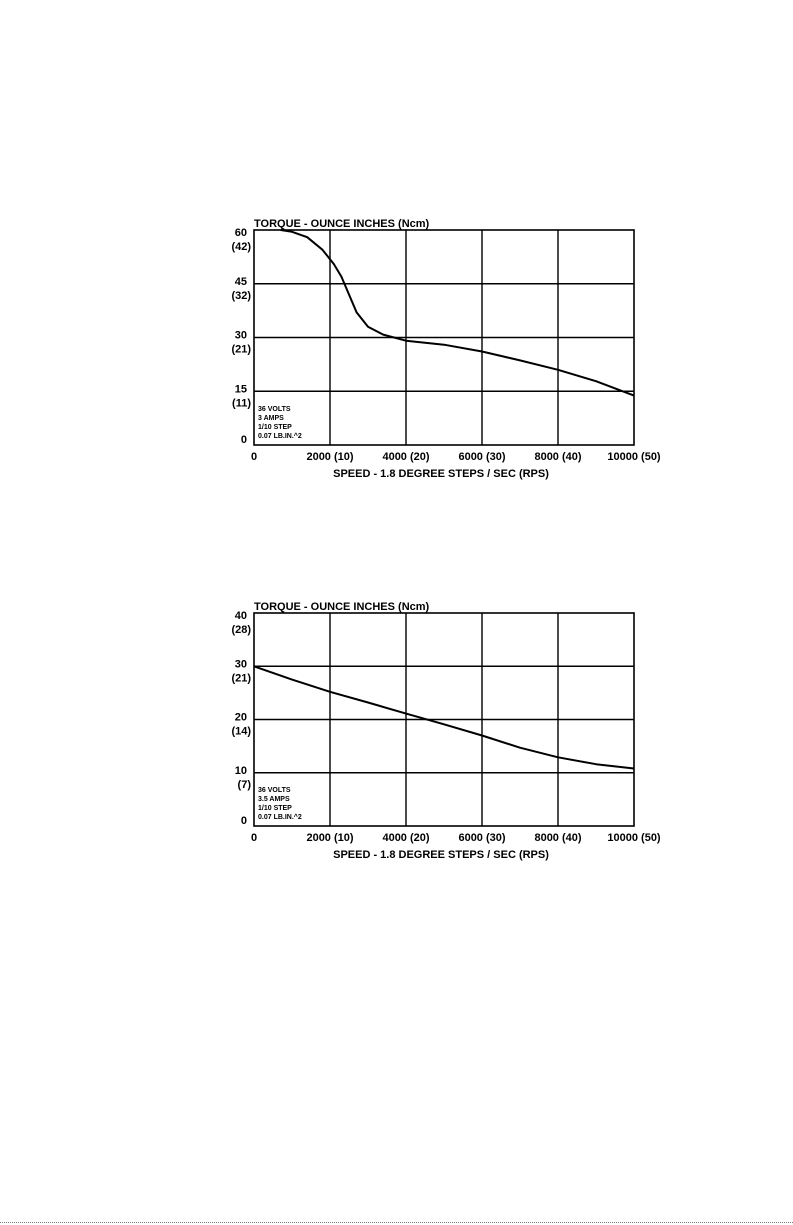 This screenshot has width=793, height=1225. What do you see at coordinates (274, 799) in the screenshot?
I see `annotation-line: 3.5 AMPS` at bounding box center [274, 799].